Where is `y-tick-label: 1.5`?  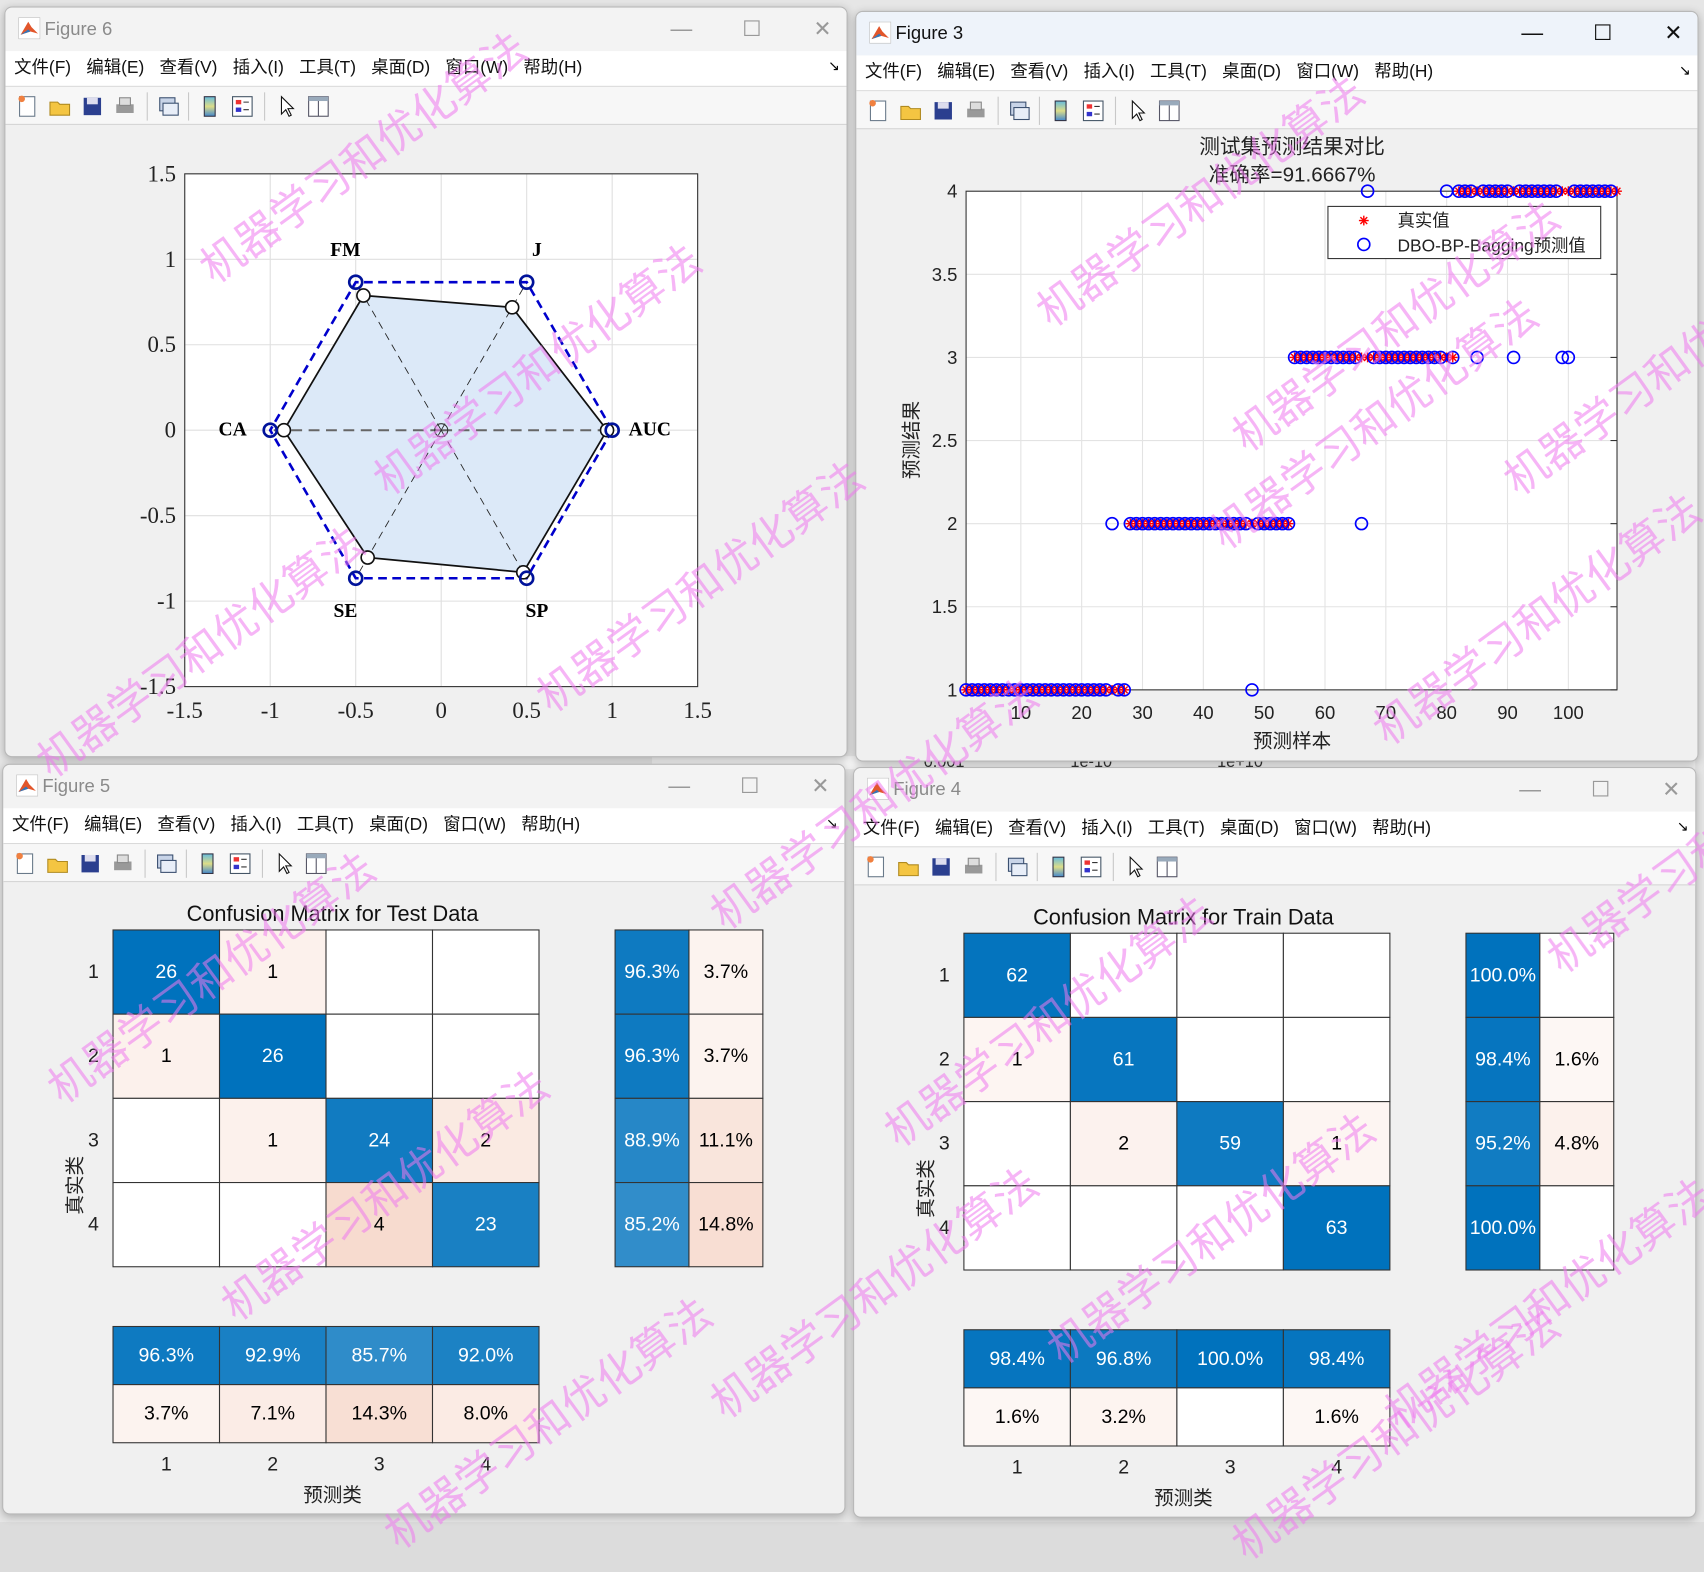
y-tick-label: 1.5 is located at coordinates (945, 606).